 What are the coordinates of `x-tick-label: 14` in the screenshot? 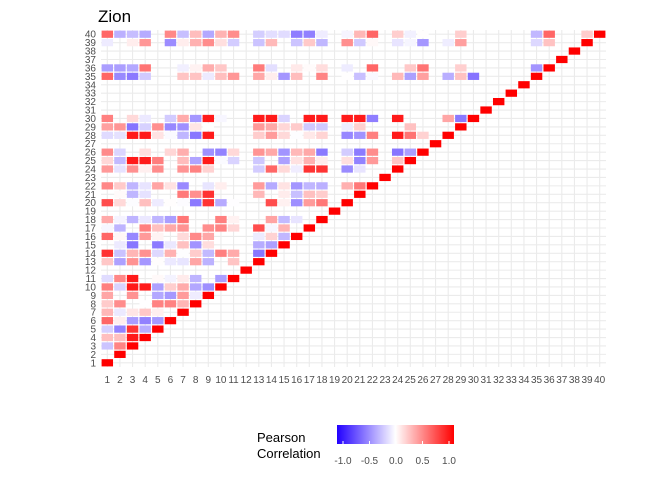 It's located at (272, 380).